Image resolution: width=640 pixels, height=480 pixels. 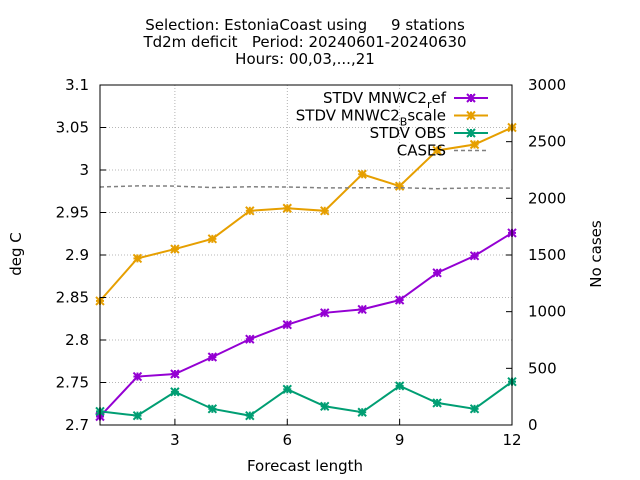 I want to click on x-tick-label: 6, so click(x=287, y=440).